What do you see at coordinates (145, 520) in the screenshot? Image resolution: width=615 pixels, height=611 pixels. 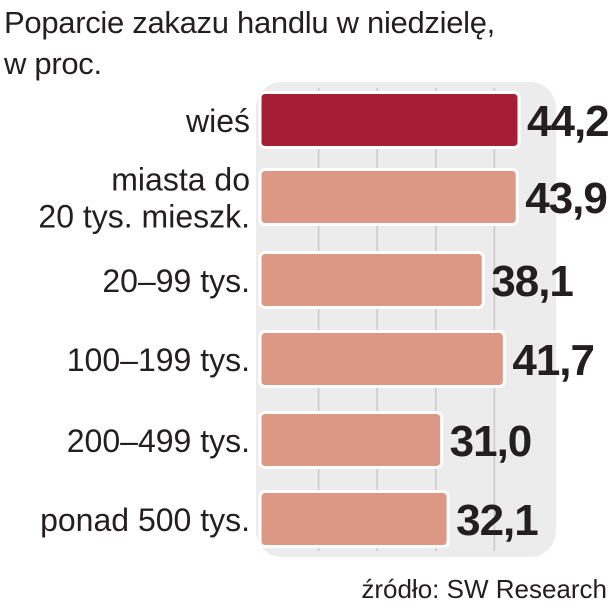 I see `category-label: ponad 500 tys.` at bounding box center [145, 520].